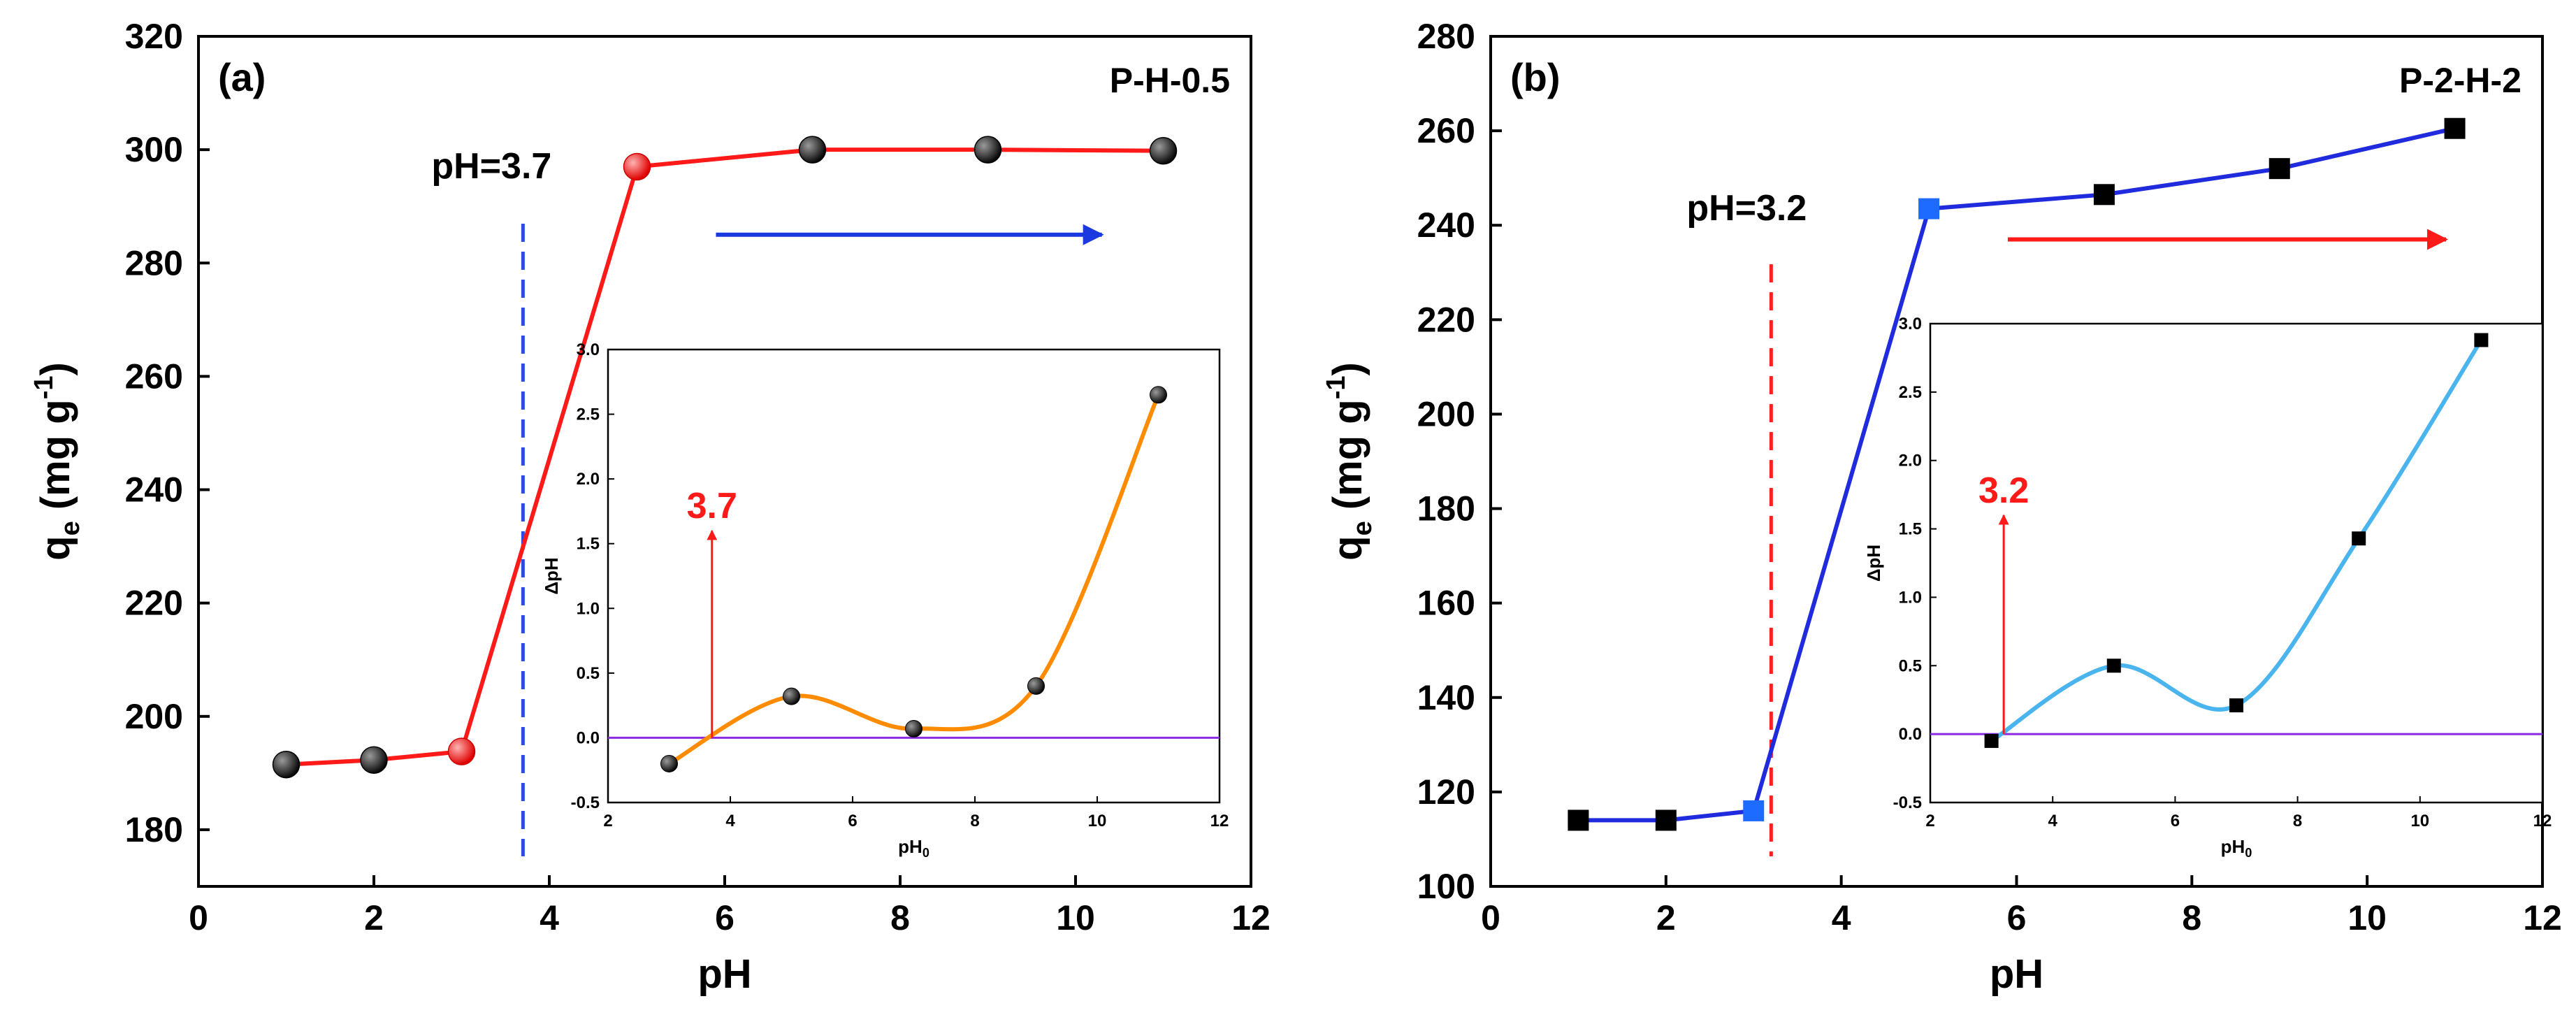  I want to click on inset-x-axis-label-main: pH, so click(910, 846).